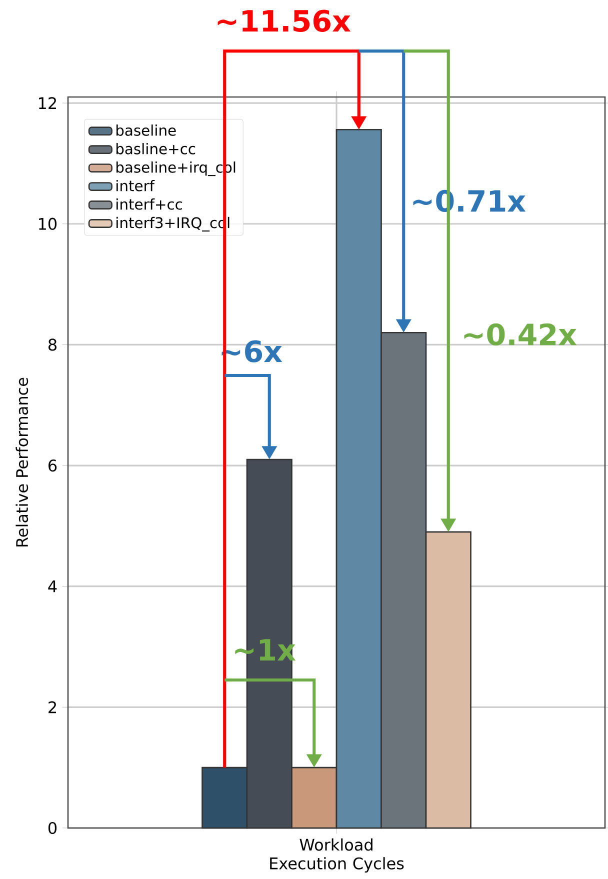  I want to click on legend-label: interf+cc, so click(149, 204).